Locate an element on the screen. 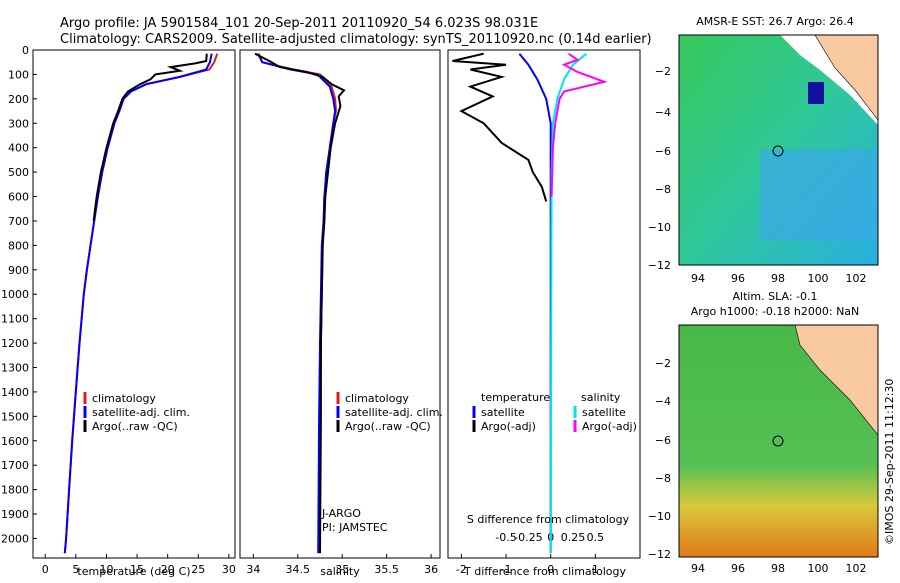 This screenshot has height=583, width=900. sla-map-frame is located at coordinates (778, 441).